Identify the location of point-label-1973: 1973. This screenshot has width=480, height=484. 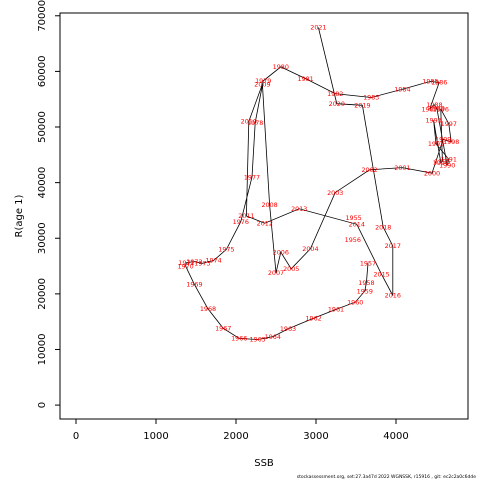
(202, 264).